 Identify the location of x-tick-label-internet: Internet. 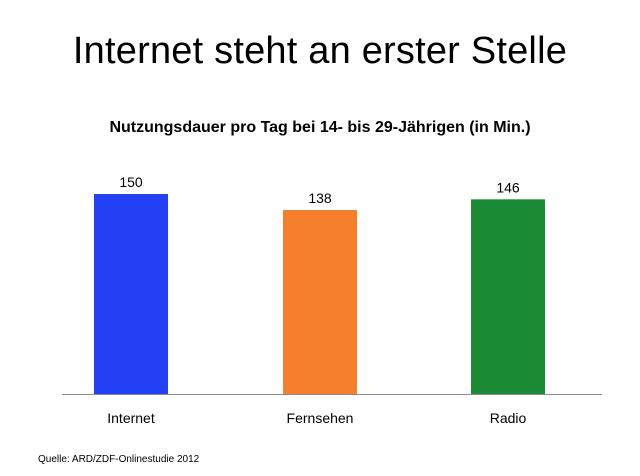
(131, 418).